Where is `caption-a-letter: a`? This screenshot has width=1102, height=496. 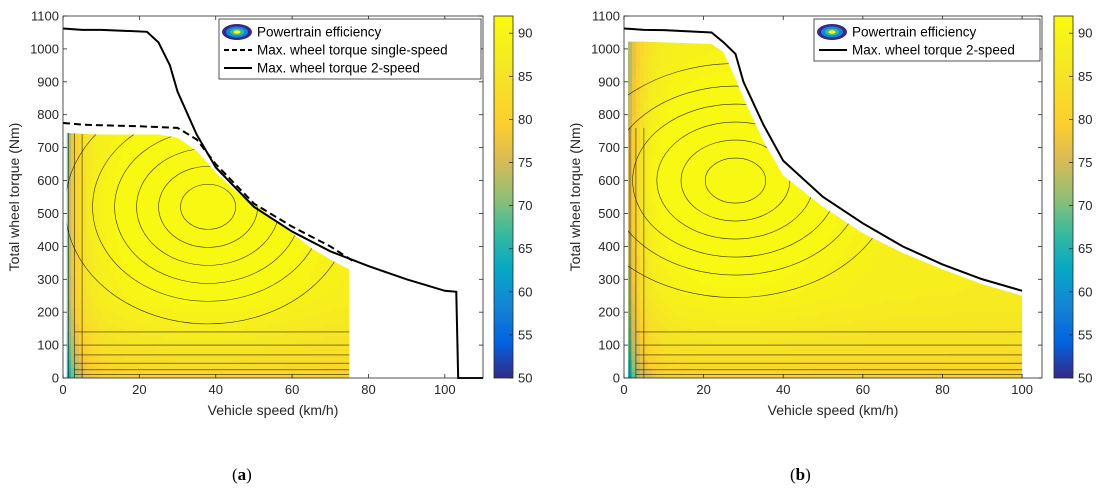 caption-a-letter: a is located at coordinates (242, 474).